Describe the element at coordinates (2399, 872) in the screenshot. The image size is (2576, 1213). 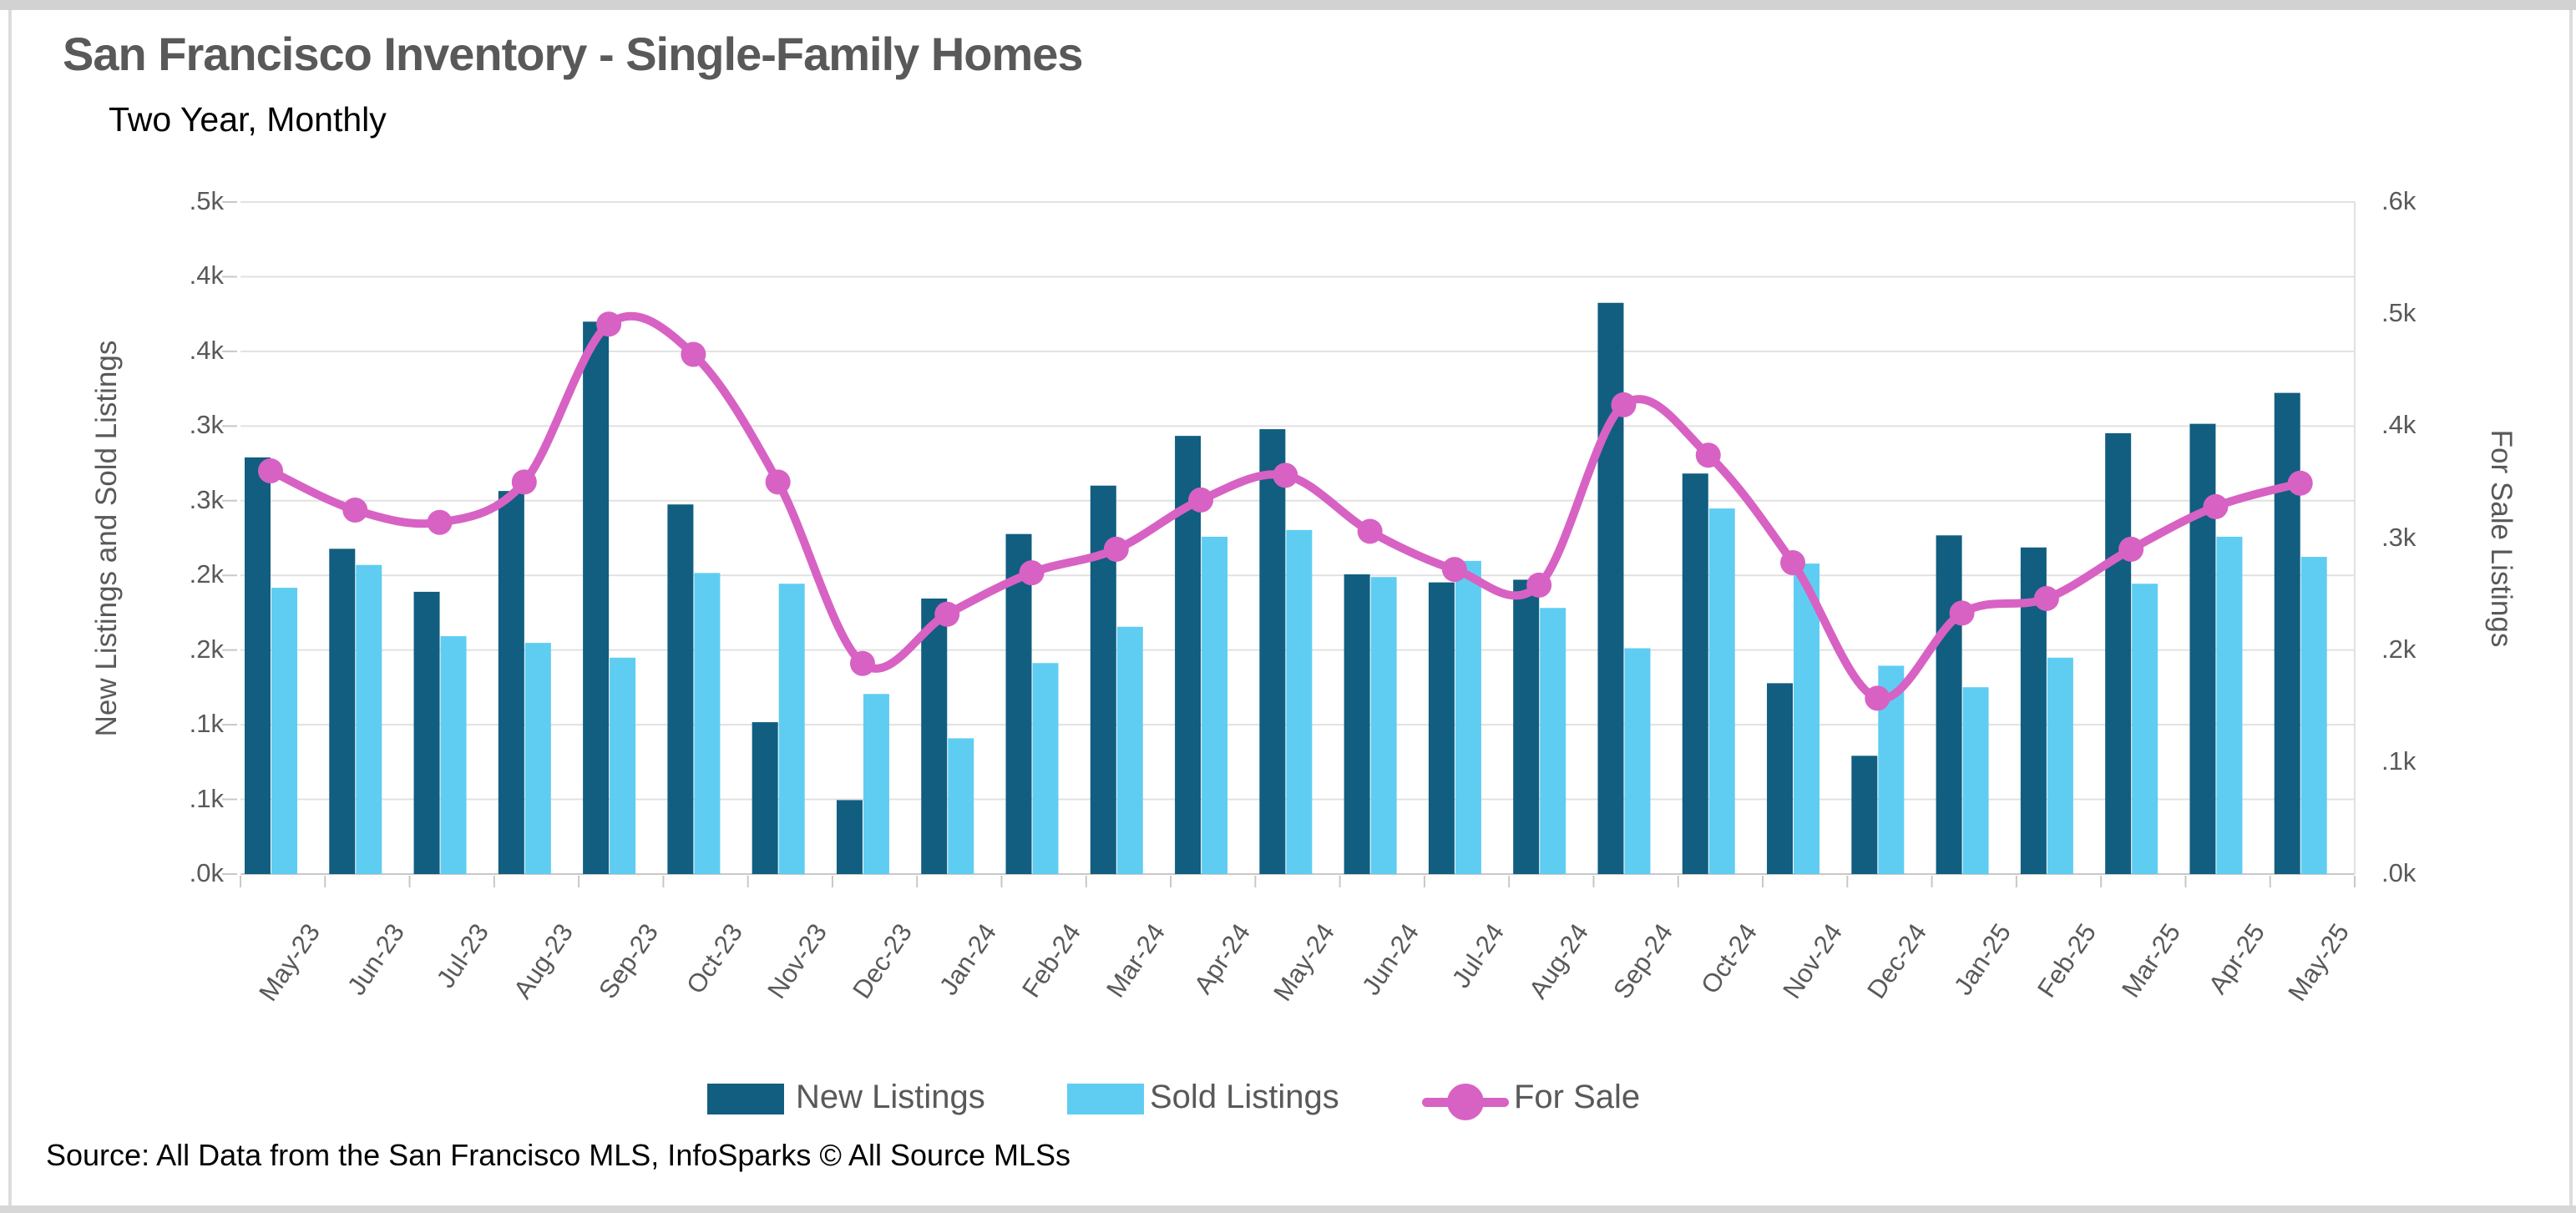
I see `y-axis-right-tick-label: .0k` at that location.